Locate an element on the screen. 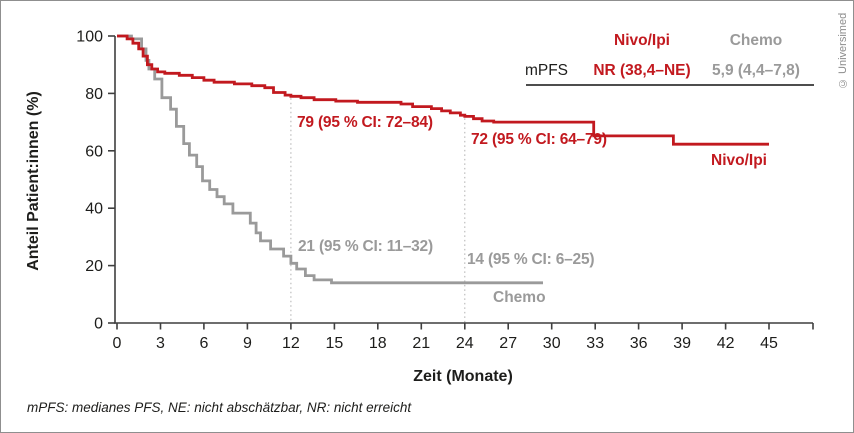  y-tick-label-80: 80 is located at coordinates (94, 94).